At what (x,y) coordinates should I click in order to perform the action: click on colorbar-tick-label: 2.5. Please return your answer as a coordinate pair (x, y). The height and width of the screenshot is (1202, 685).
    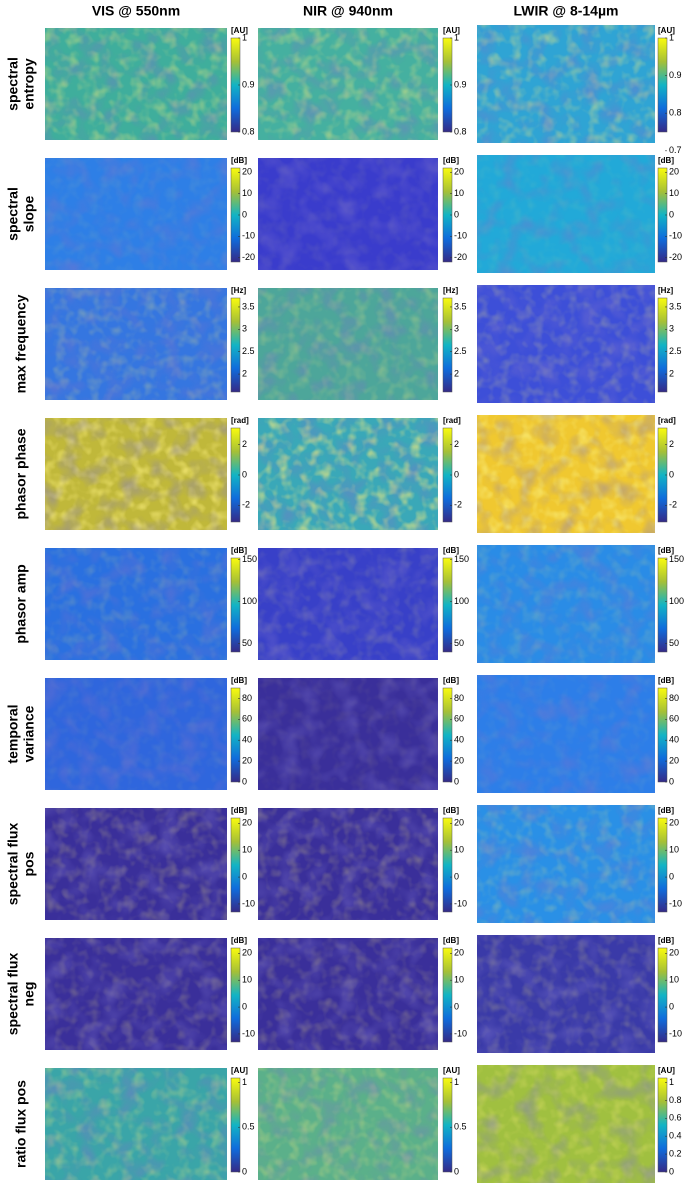
    Looking at the image, I should click on (675, 351).